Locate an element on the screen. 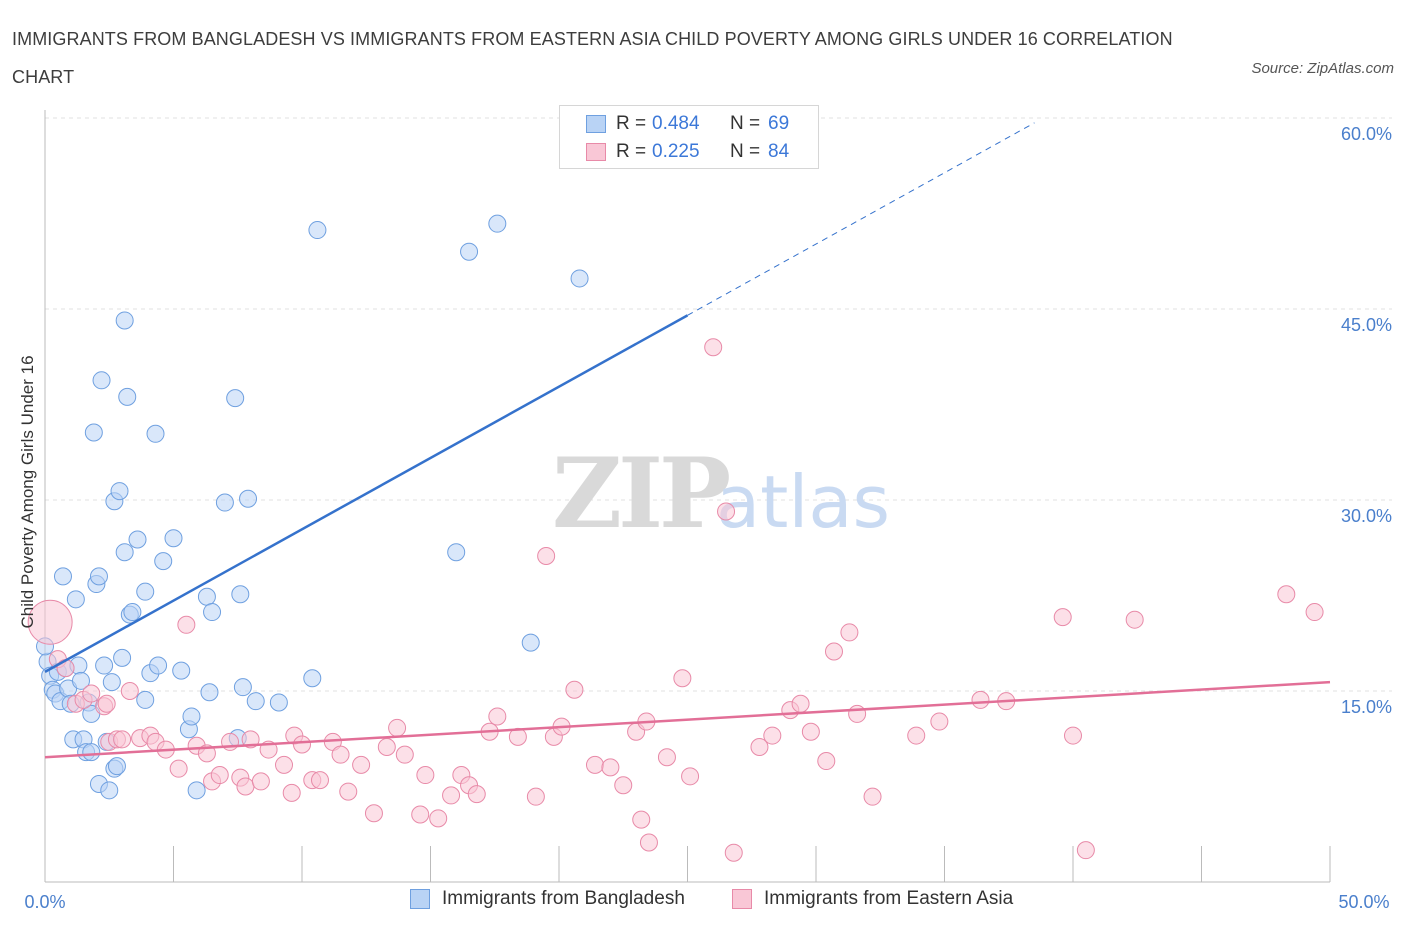 The height and width of the screenshot is (930, 1406). trend-line-eastern-asia is located at coordinates (687, 719).